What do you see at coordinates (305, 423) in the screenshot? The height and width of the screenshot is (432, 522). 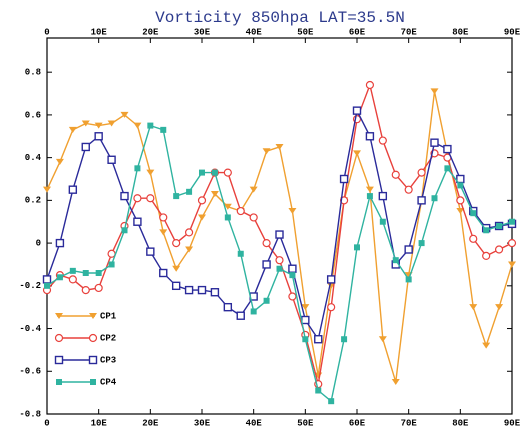 I see `x-tick-label: 50E` at bounding box center [305, 423].